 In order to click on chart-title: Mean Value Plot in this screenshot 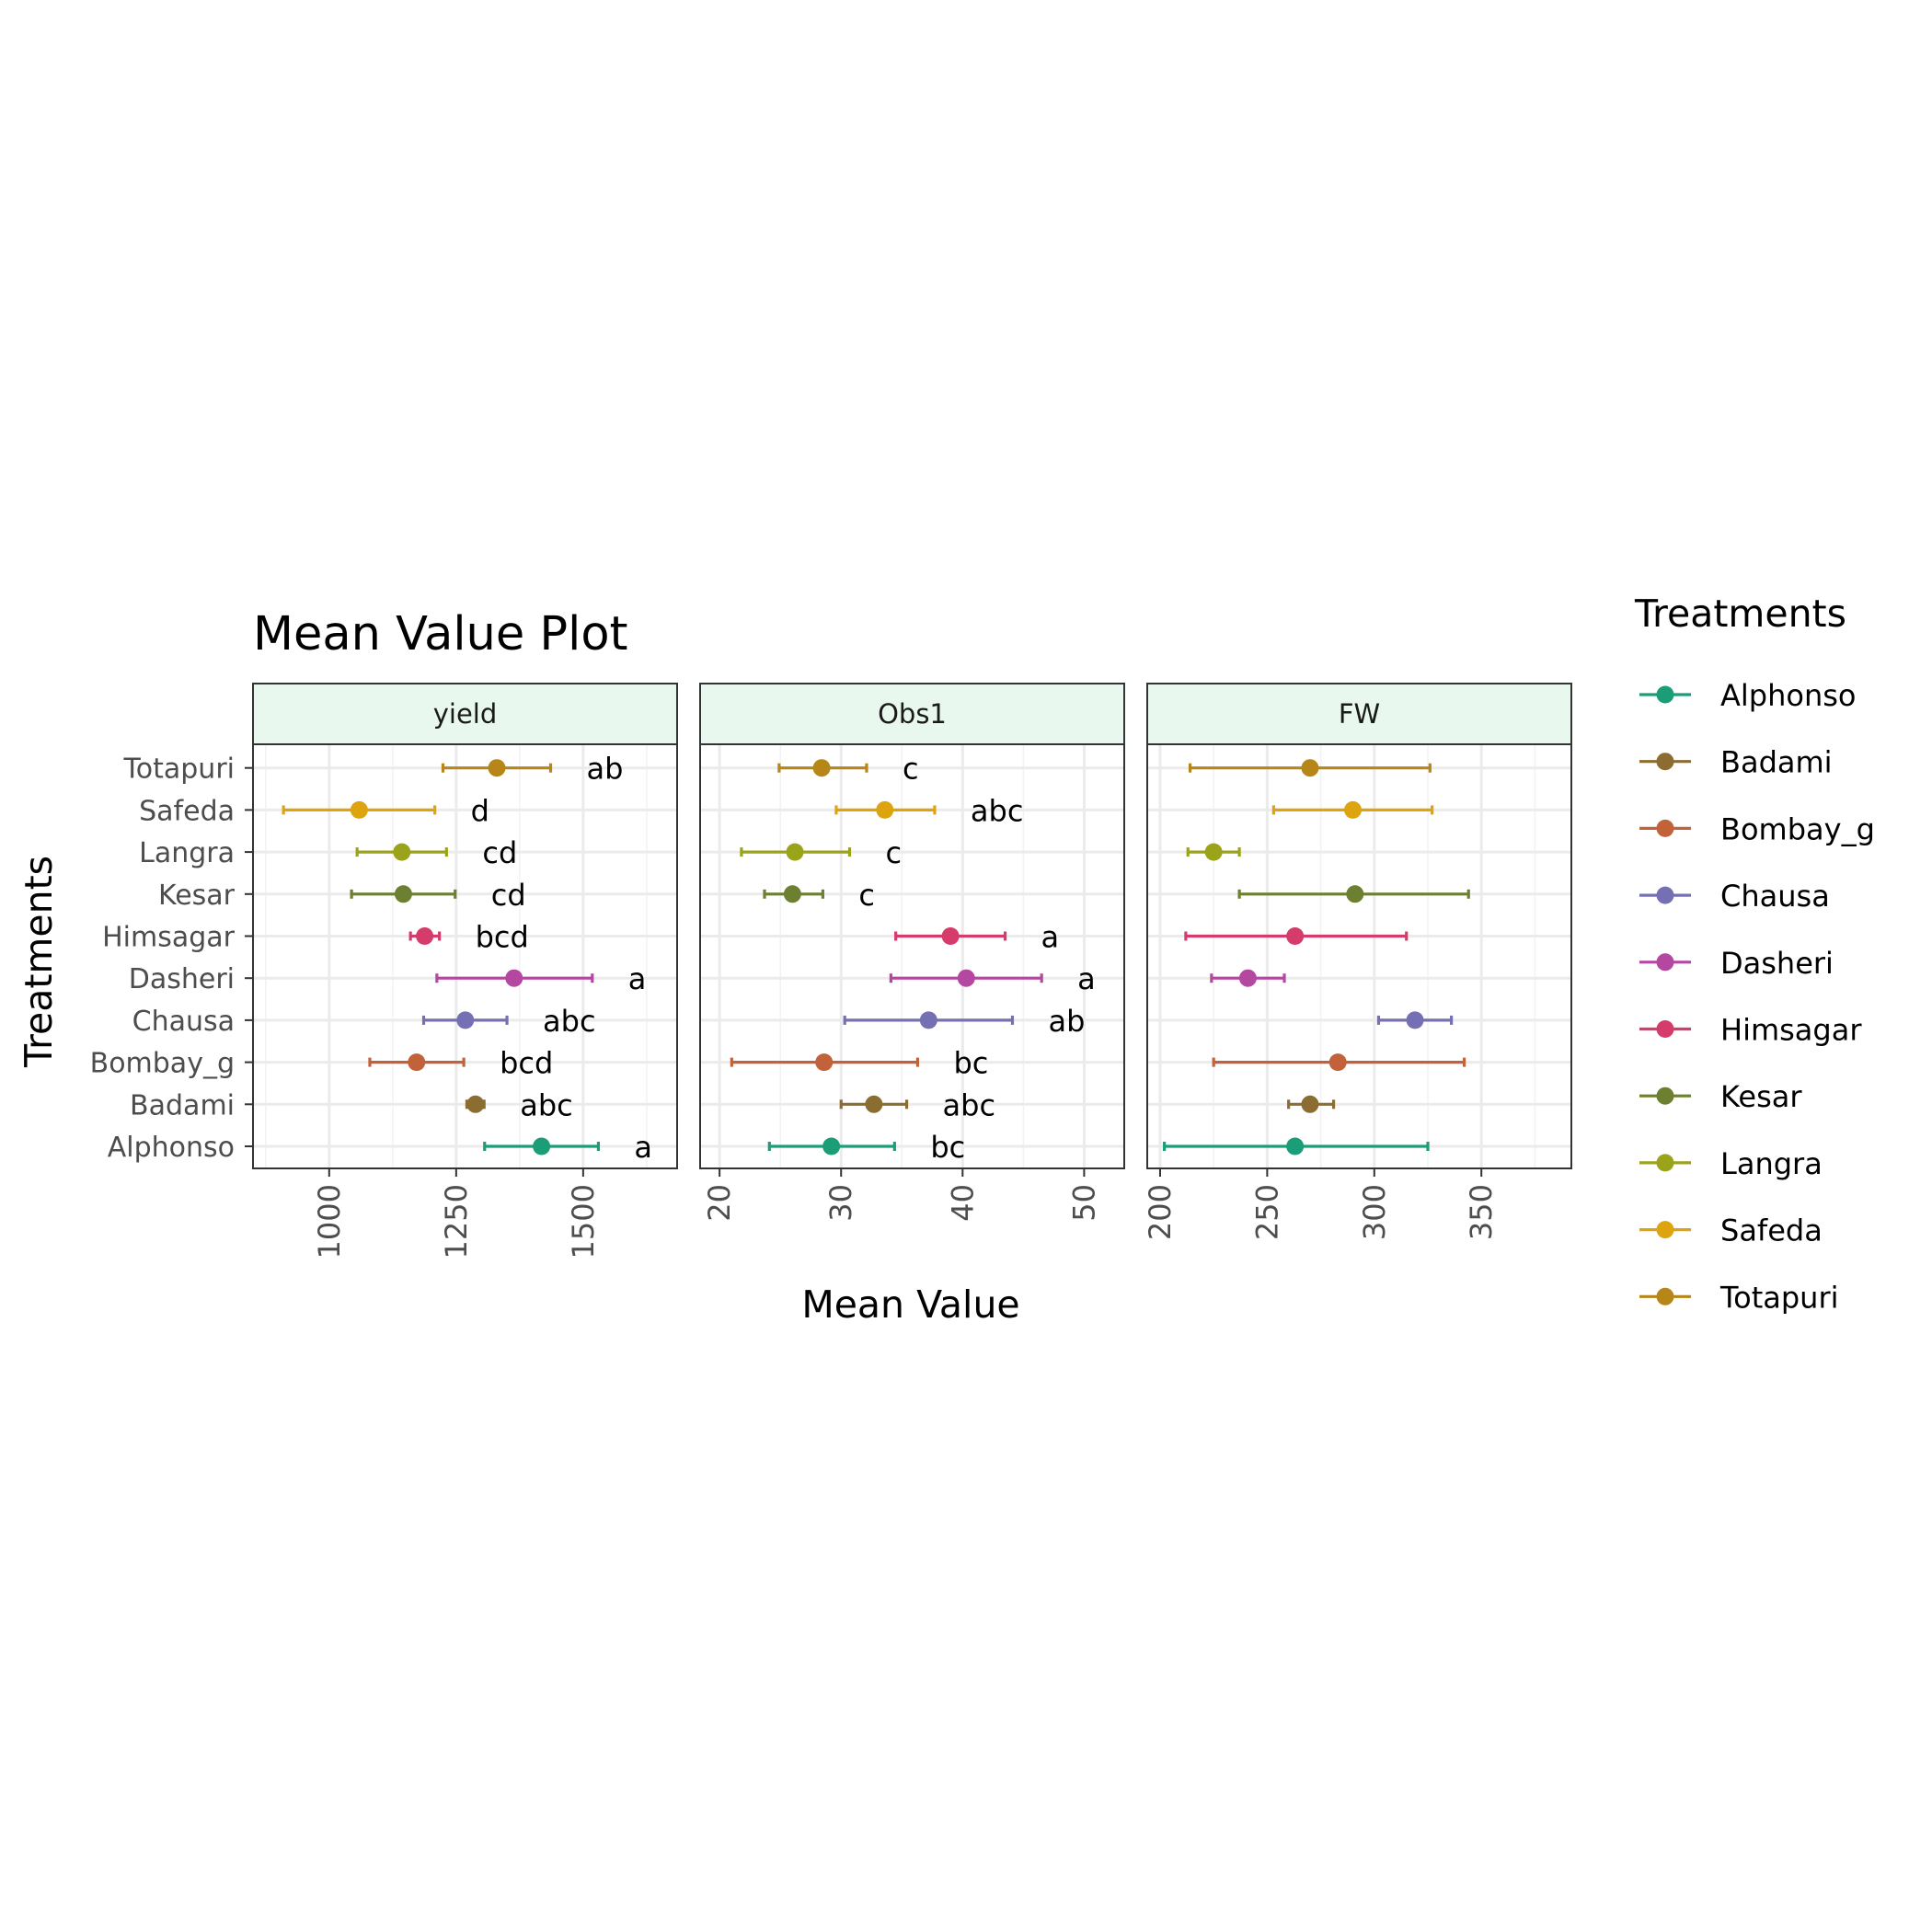, I will do `click(440, 634)`.